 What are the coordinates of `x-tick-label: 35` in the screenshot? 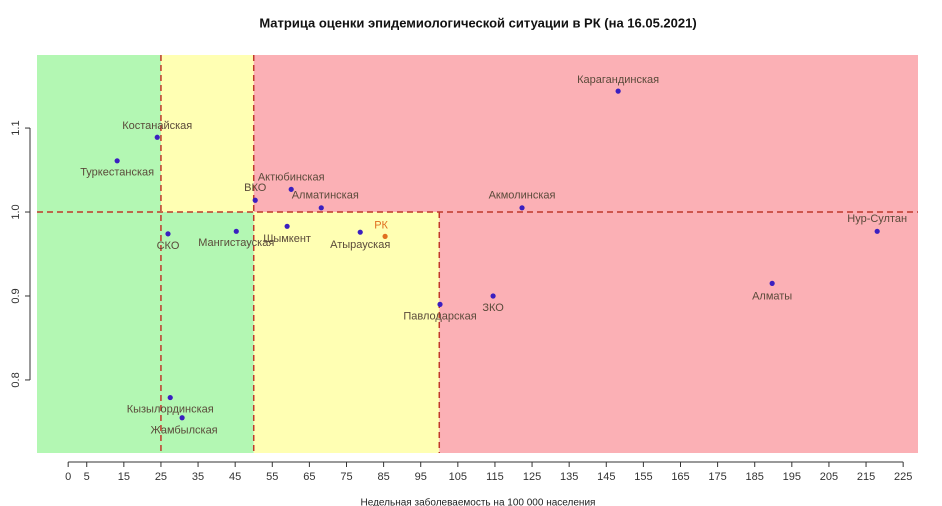 It's located at (198, 477).